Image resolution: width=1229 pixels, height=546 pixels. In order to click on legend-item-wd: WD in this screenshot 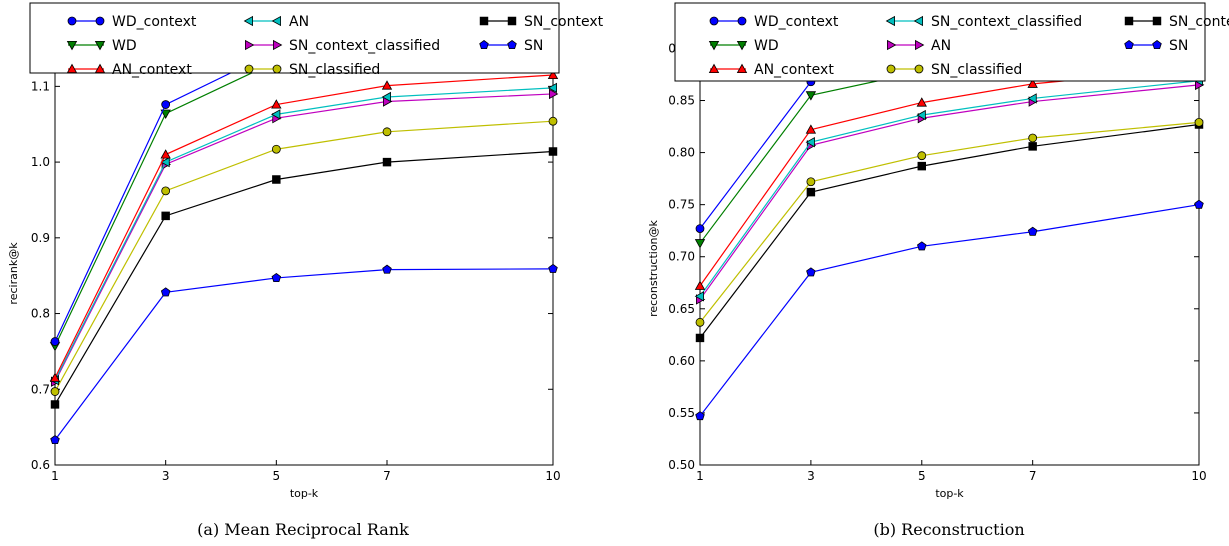, I will do `click(101, 46)`.